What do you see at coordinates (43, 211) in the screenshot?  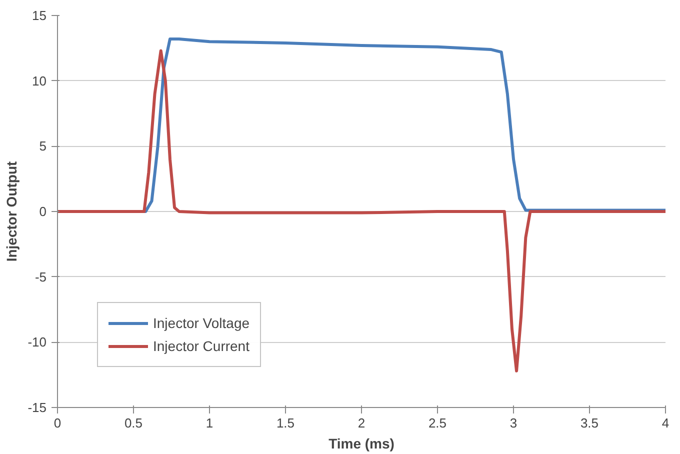 I see `y-tick-label: 0` at bounding box center [43, 211].